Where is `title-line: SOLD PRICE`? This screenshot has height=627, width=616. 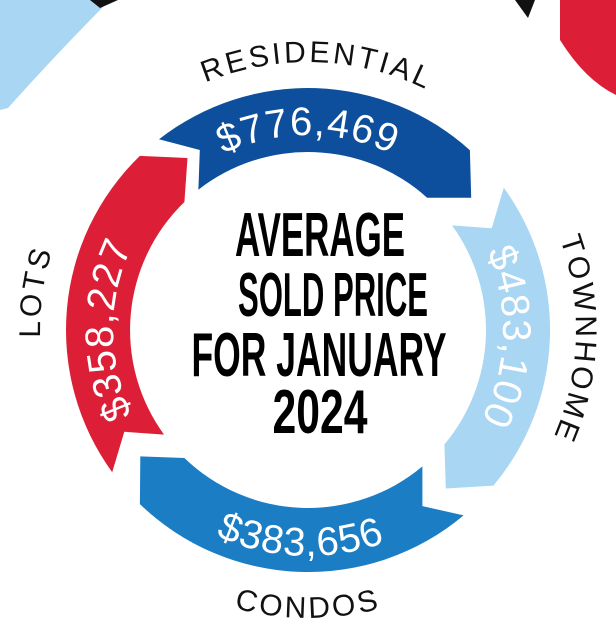
title-line: SOLD PRICE is located at coordinates (333, 295).